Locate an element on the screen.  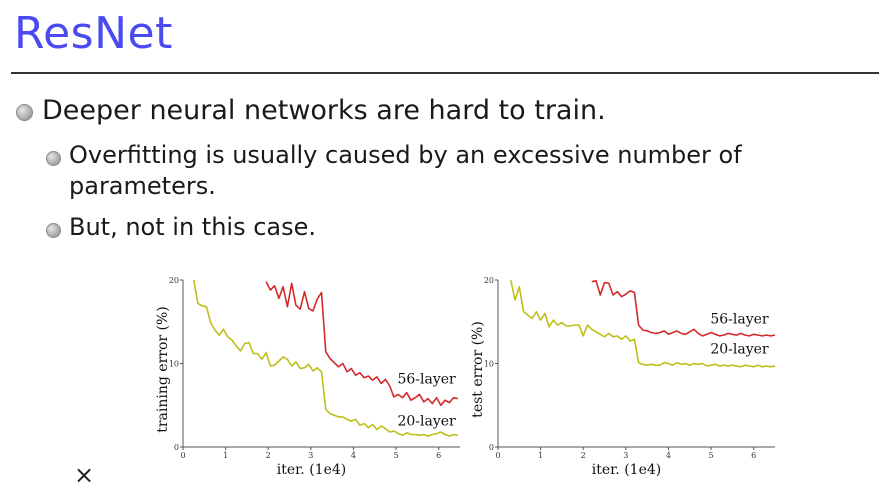
y-axis-label: training error (%) is located at coordinates (163, 369).